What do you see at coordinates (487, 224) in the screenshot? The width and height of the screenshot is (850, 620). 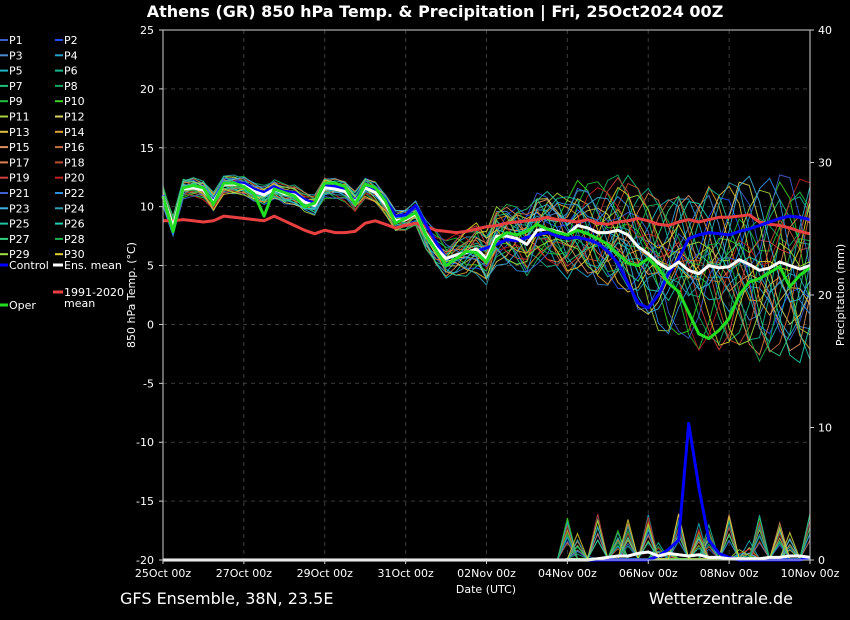 I see `temp-line-1991-2020-mean` at bounding box center [487, 224].